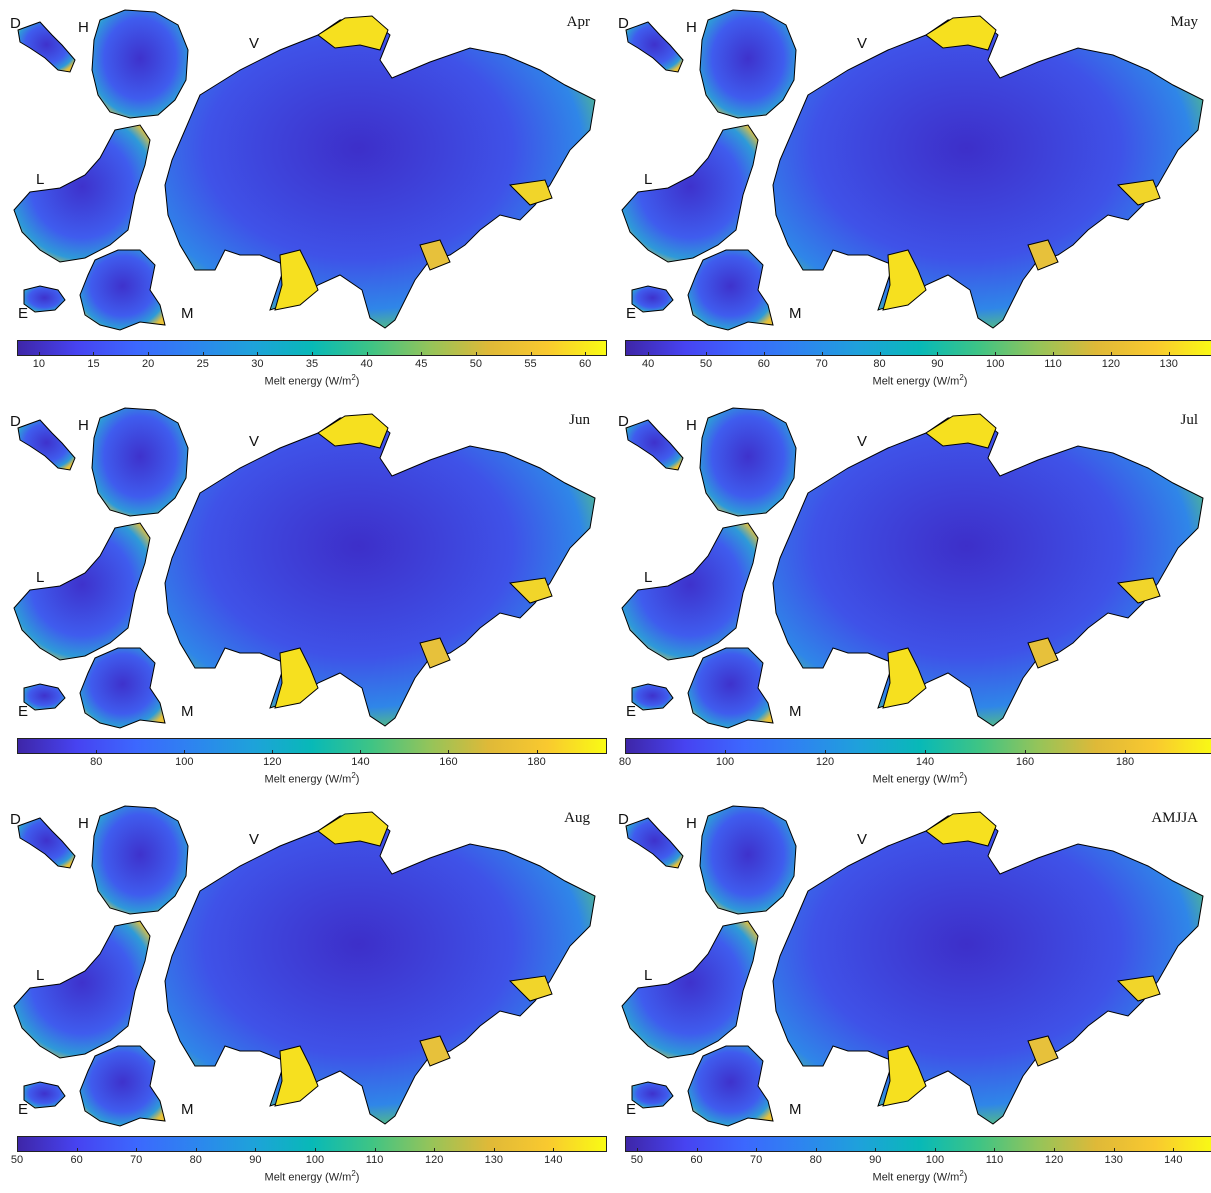  What do you see at coordinates (93, 364) in the screenshot?
I see `colorbar-tick-label: 15` at bounding box center [93, 364].